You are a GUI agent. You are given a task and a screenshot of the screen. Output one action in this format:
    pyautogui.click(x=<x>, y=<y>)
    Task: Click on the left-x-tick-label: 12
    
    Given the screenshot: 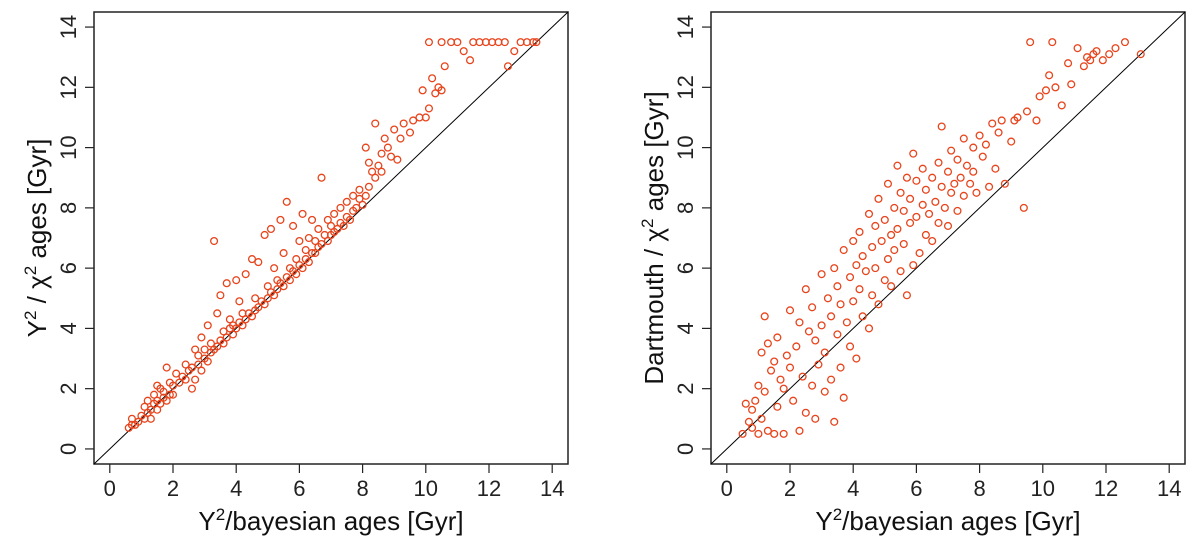 What is the action you would take?
    pyautogui.click(x=489, y=488)
    